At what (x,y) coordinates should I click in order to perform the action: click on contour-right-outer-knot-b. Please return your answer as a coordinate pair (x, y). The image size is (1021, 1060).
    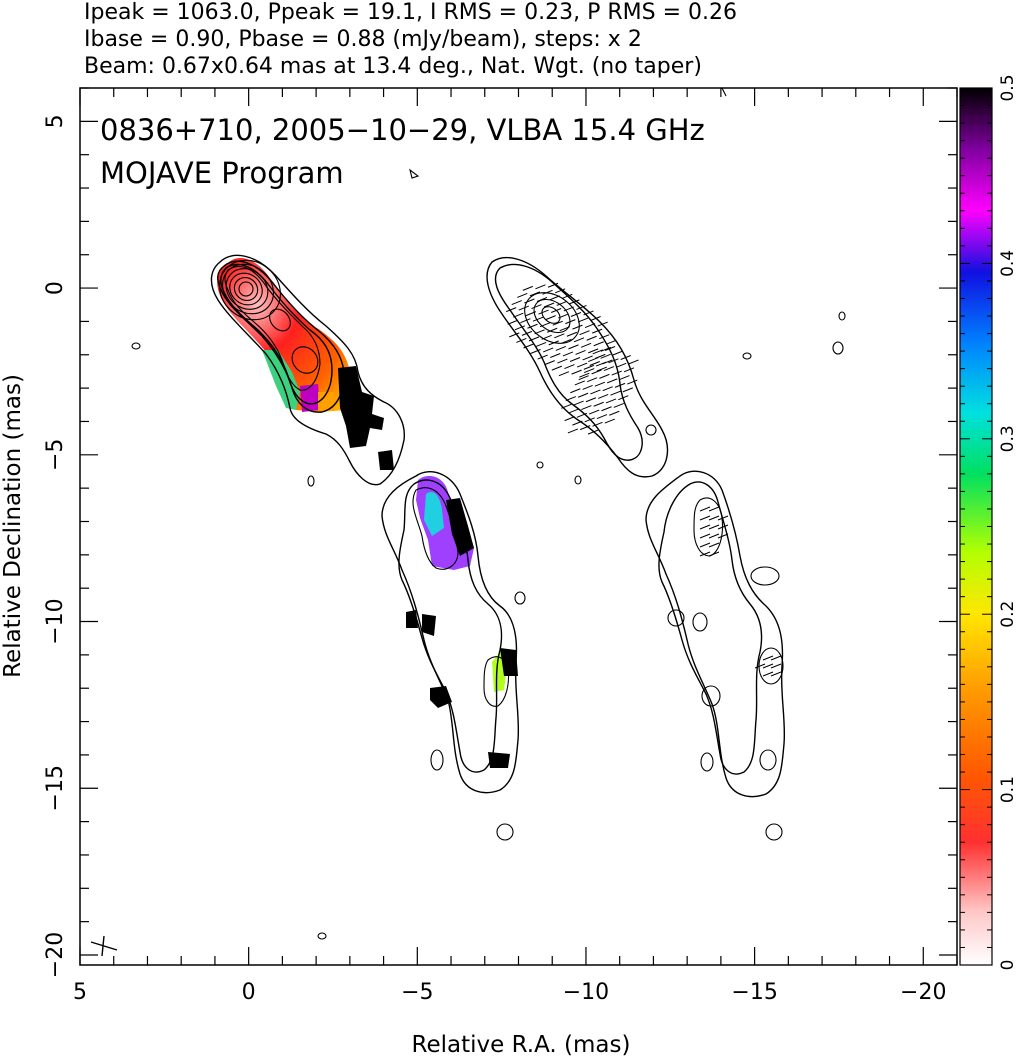
    Looking at the image, I should click on (715, 634).